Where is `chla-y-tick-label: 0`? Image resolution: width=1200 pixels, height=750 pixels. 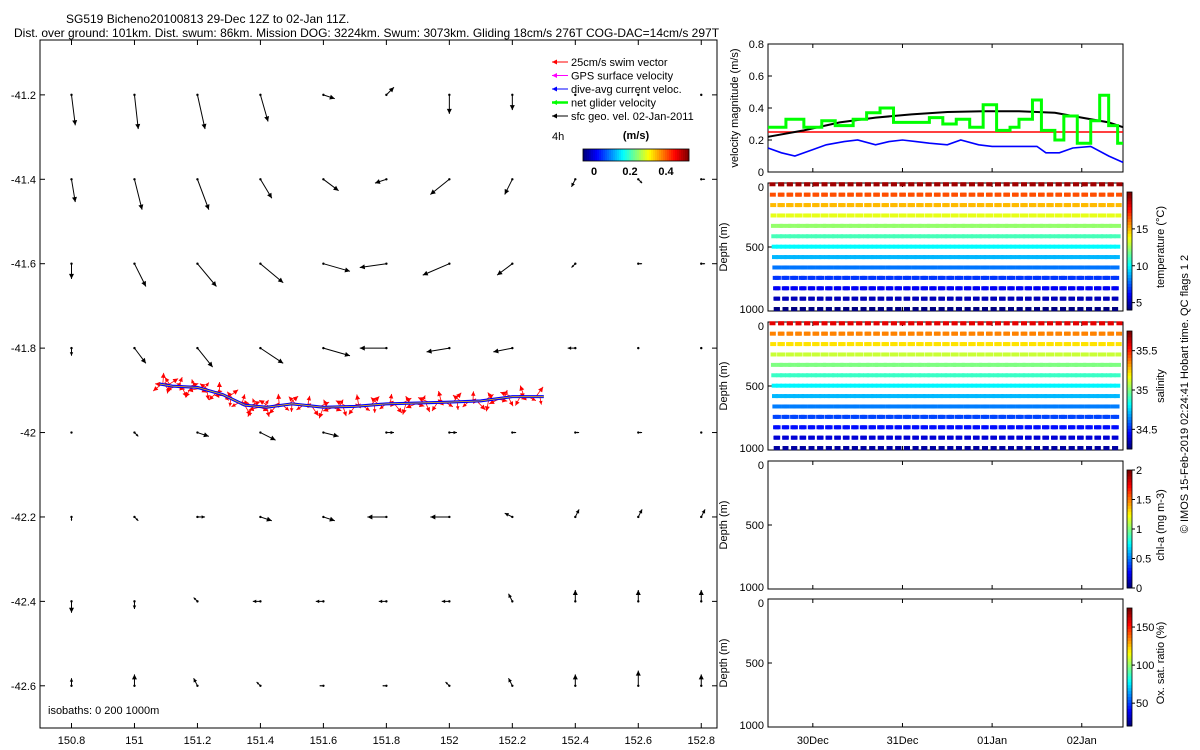 chla-y-tick-label: 0 is located at coordinates (761, 466).